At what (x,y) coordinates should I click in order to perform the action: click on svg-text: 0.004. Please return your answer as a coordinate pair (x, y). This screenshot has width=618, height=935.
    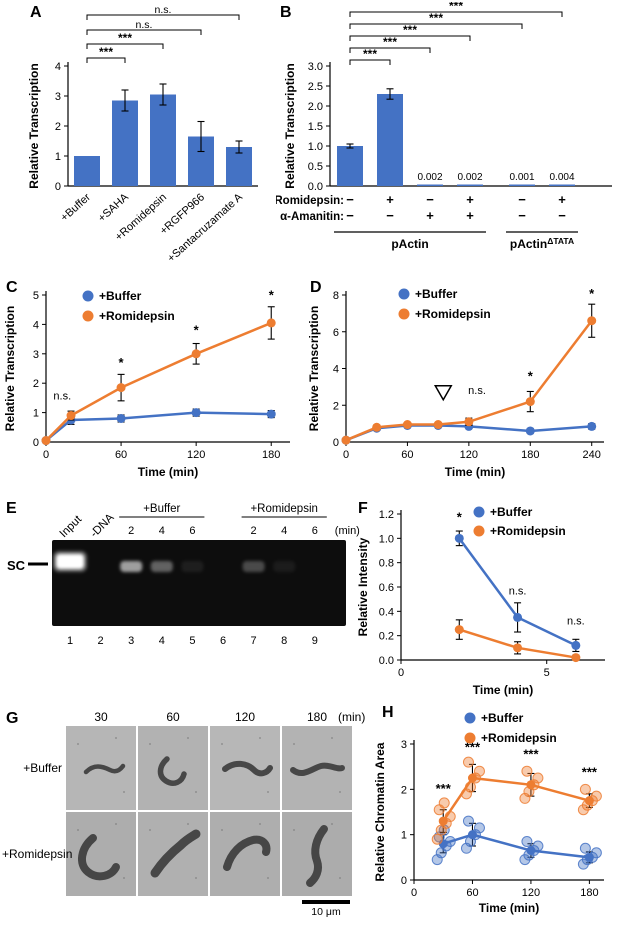
    Looking at the image, I should click on (561, 177).